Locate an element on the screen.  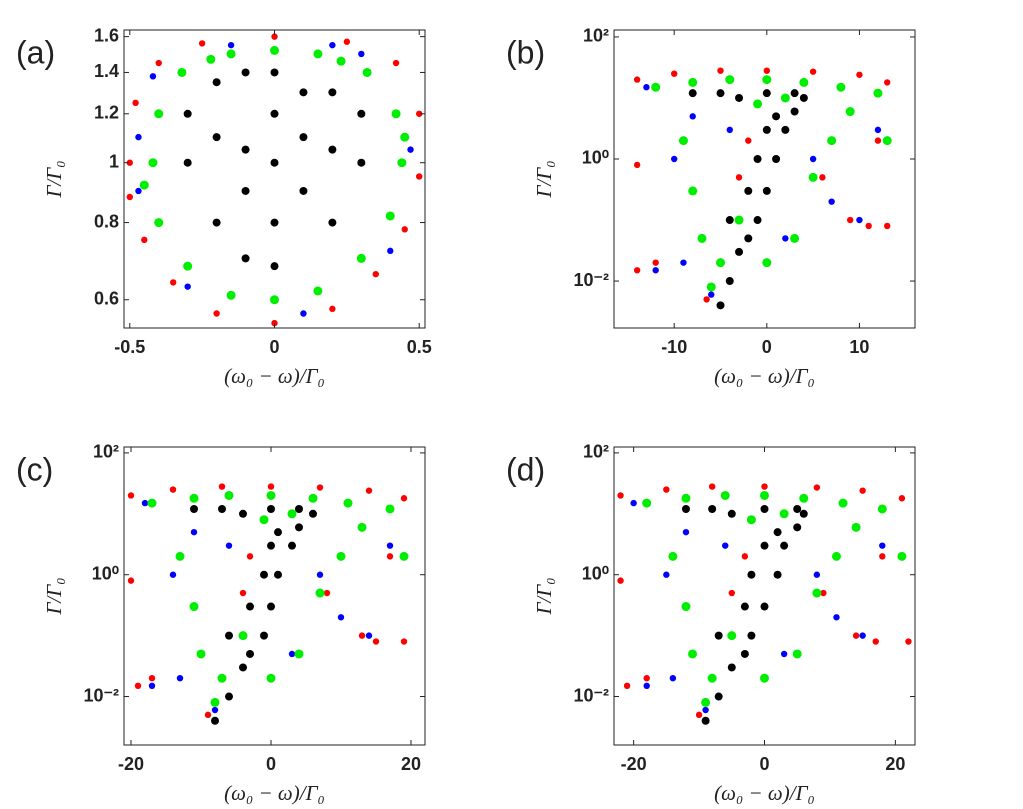
y-axis-label: Γ/Γ₀ is located at coordinates (54, 179).